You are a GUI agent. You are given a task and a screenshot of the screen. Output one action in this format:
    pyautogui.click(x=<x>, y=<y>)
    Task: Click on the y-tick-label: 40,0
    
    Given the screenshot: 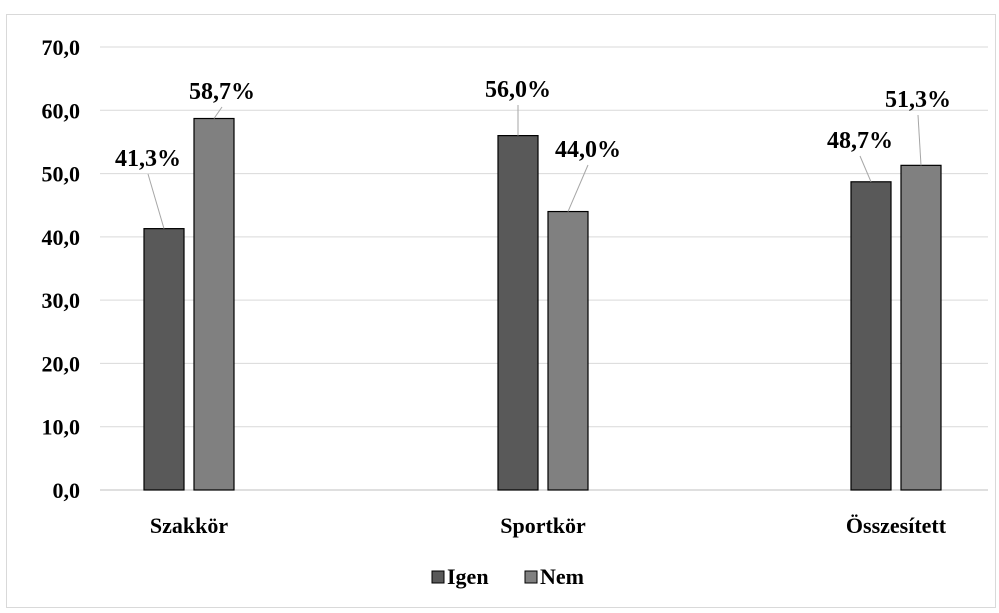 What is the action you would take?
    pyautogui.click(x=61, y=237)
    